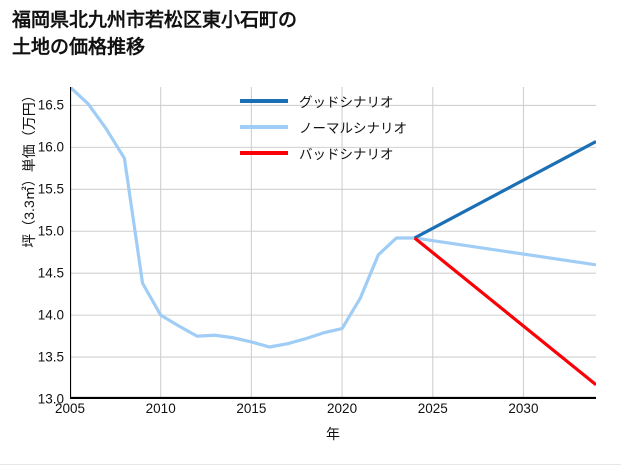  Describe the element at coordinates (50, 357) in the screenshot. I see `y-tick-label: 13.5` at that location.